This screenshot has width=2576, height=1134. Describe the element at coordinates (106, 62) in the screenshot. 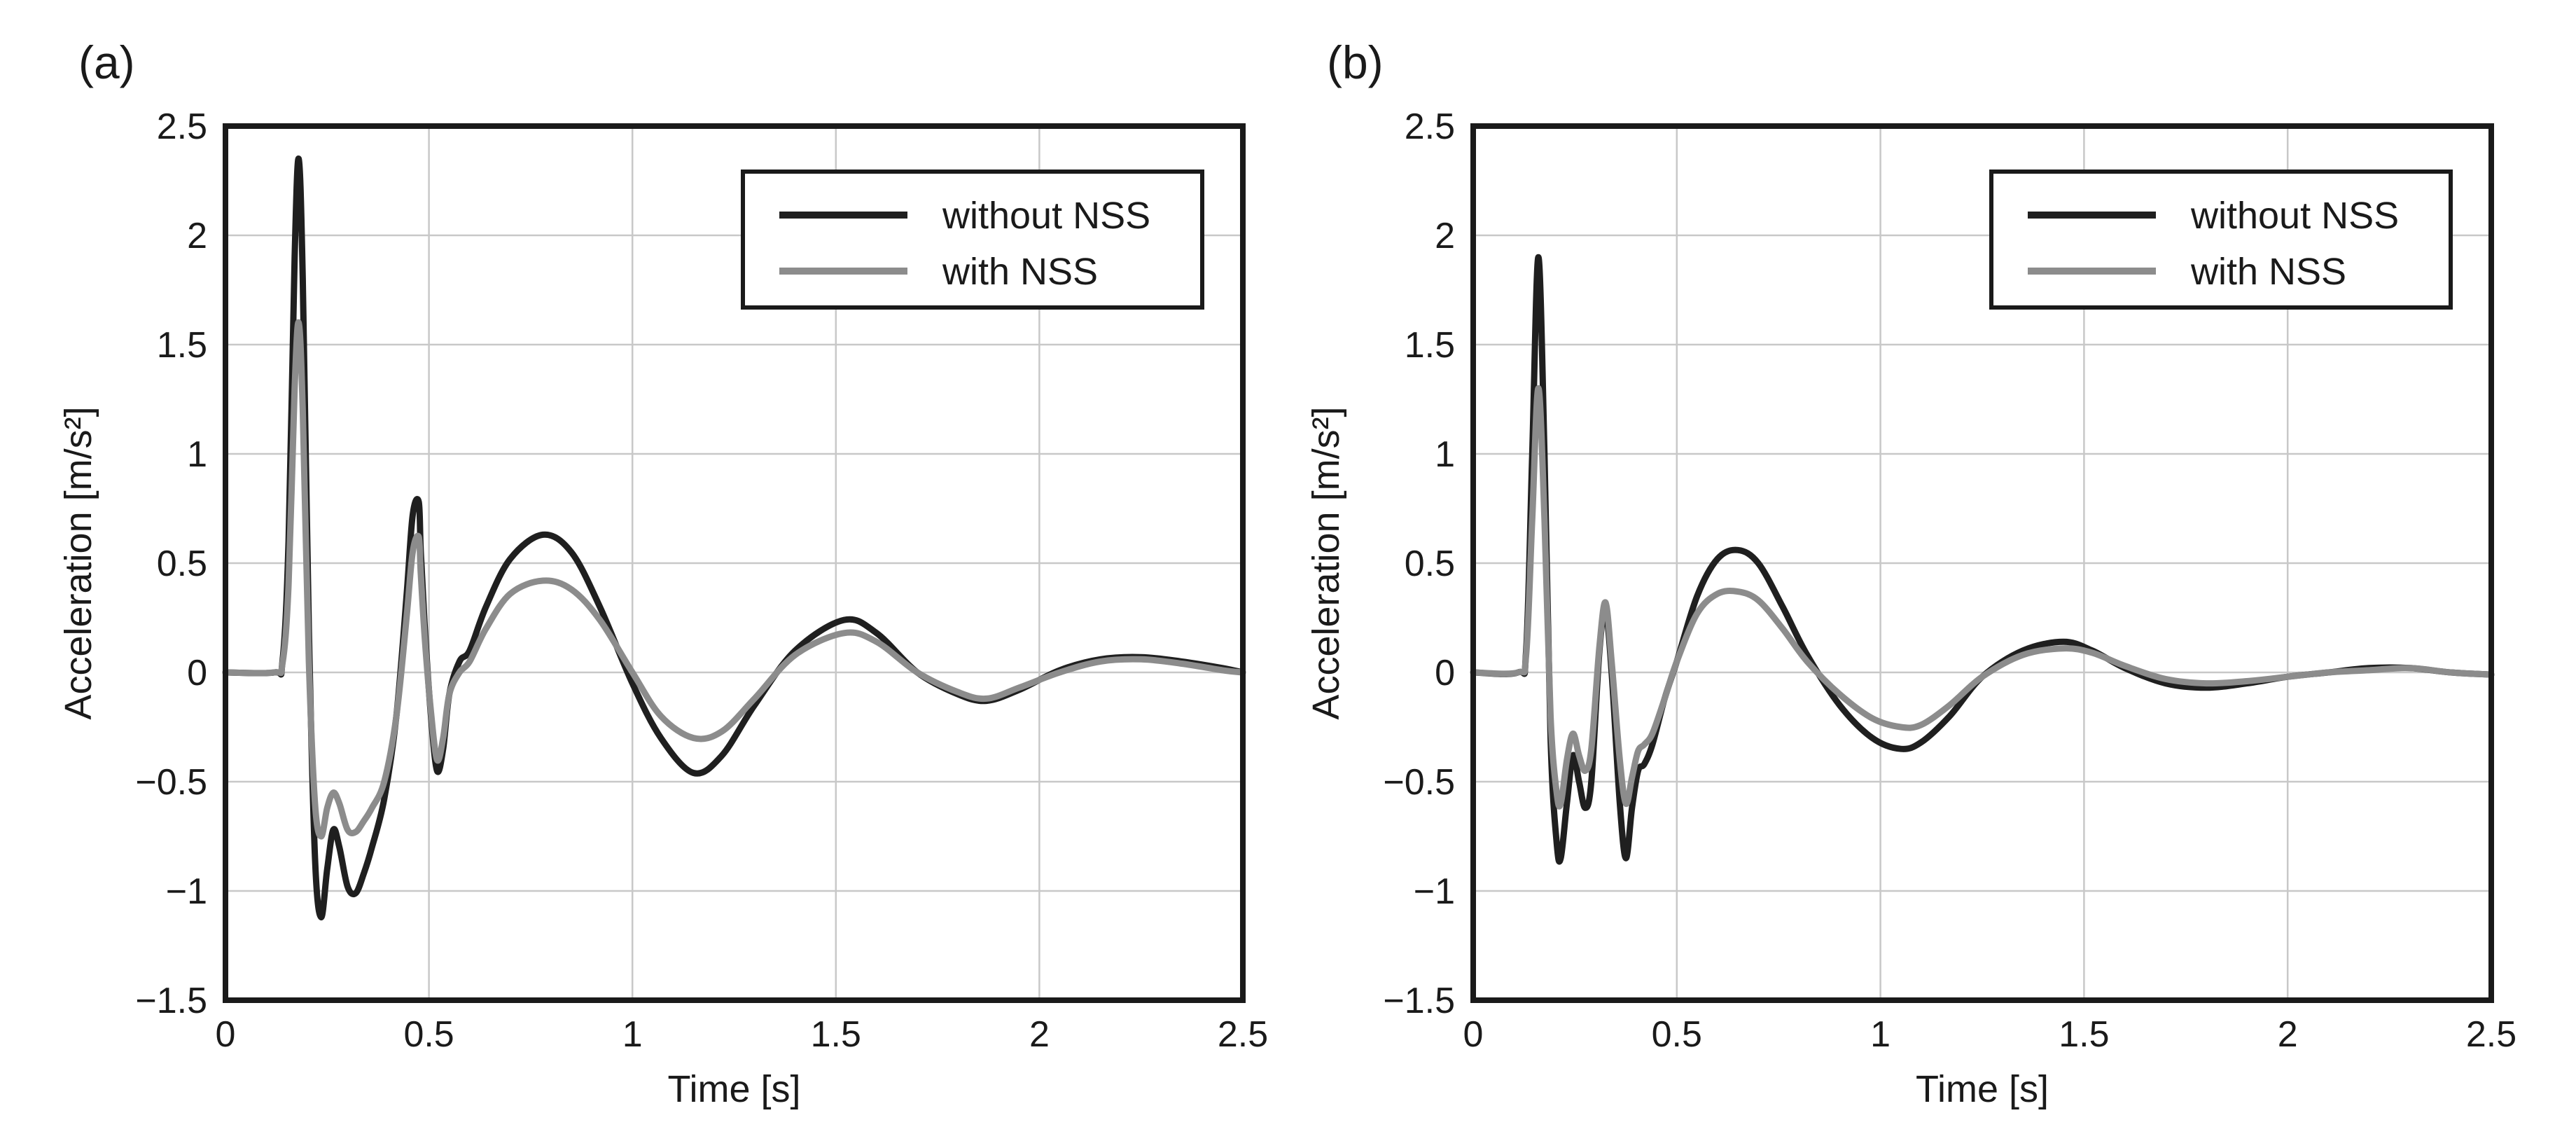

I see `panel-label: (a)` at that location.